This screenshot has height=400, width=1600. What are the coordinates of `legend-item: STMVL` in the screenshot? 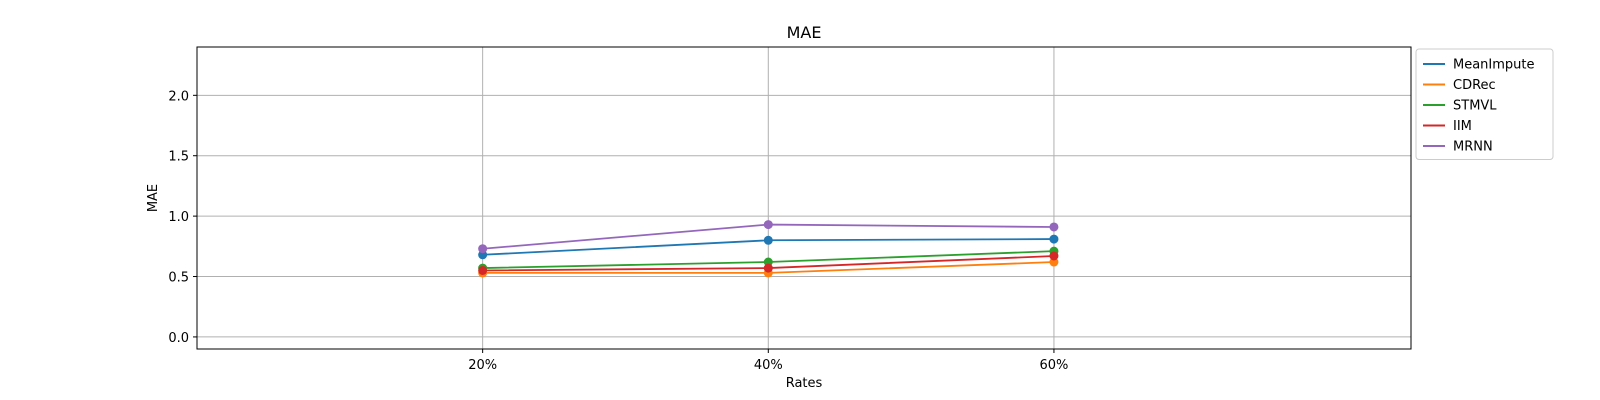 It's located at (1460, 106).